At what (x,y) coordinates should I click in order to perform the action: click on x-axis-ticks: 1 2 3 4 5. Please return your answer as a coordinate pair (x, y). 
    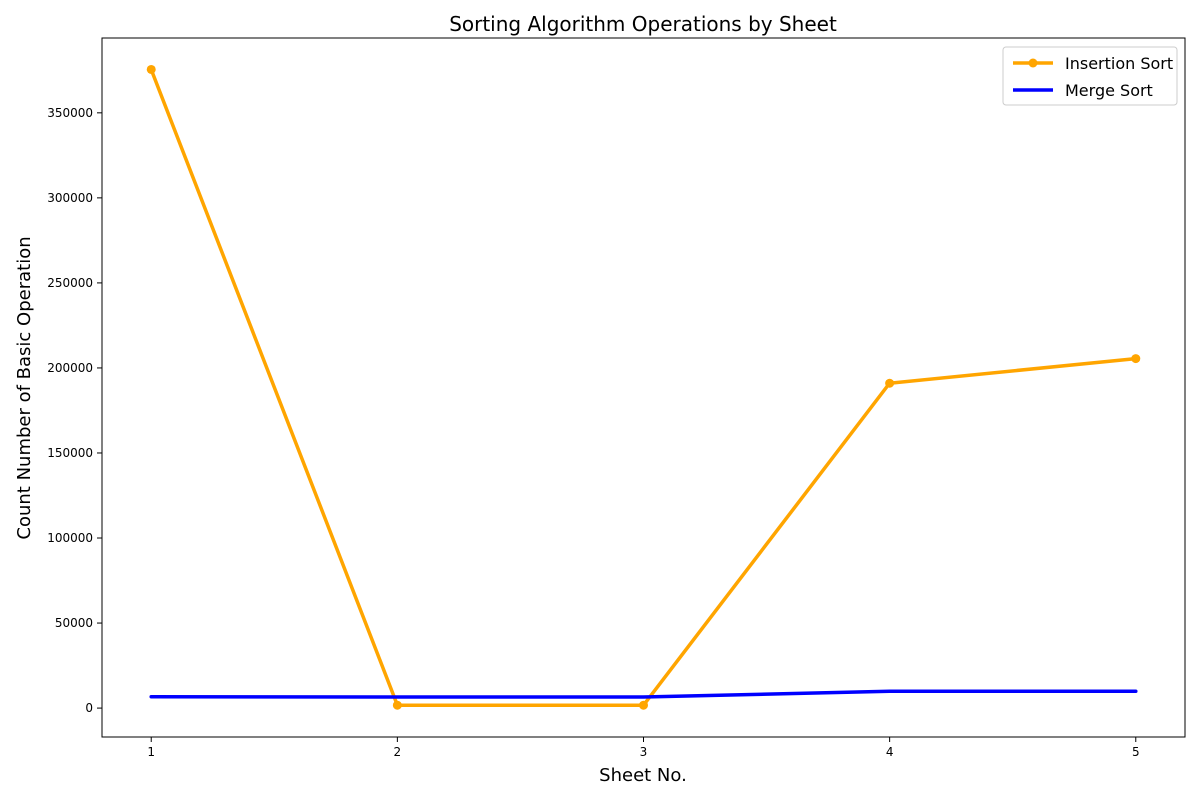
    Looking at the image, I should click on (643, 748).